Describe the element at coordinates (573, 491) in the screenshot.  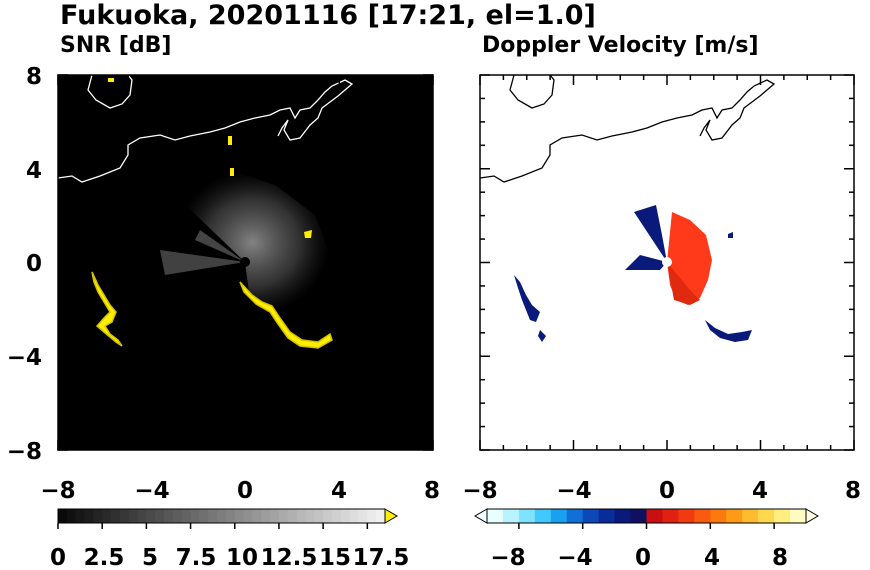
I see `doppler-x-tick-label: −4` at that location.